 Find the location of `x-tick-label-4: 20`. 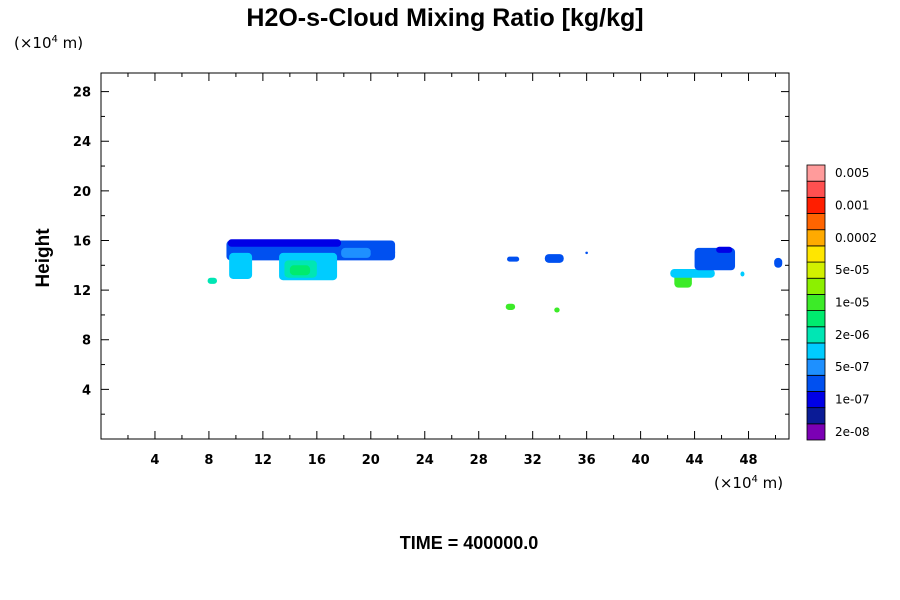

x-tick-label-4: 20 is located at coordinates (371, 460).